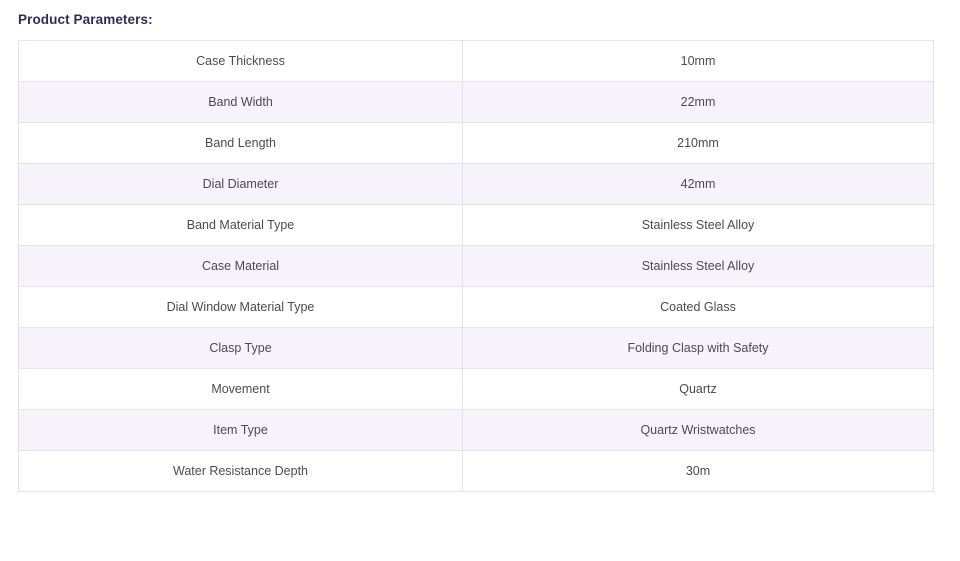 Image resolution: width=960 pixels, height=561 pixels. I want to click on table-row: Band Length 210mm, so click(476, 143).